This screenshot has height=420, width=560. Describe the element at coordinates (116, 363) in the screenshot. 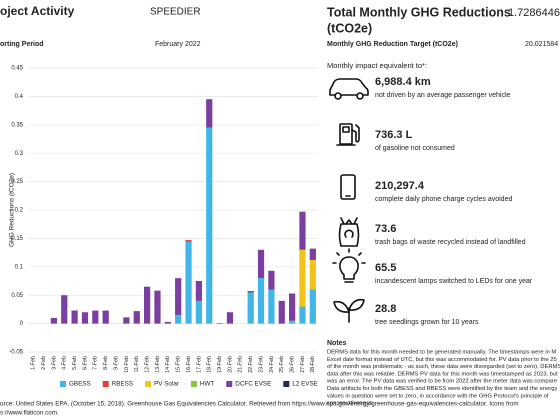

I see `x-tick-label: 9-Feb` at that location.